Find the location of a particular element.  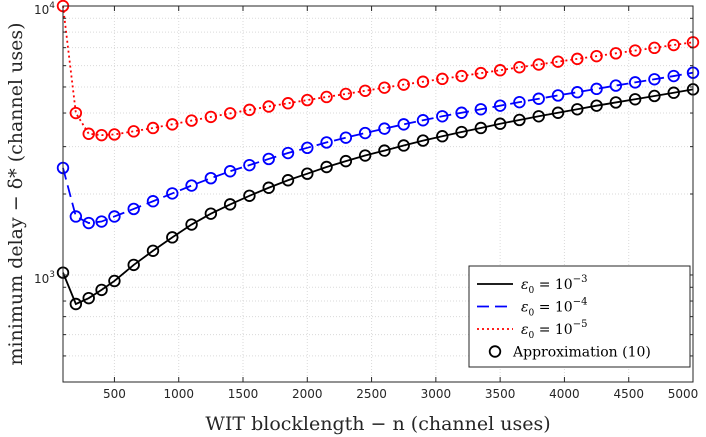

x-tick-label: 2500 is located at coordinates (371, 394).